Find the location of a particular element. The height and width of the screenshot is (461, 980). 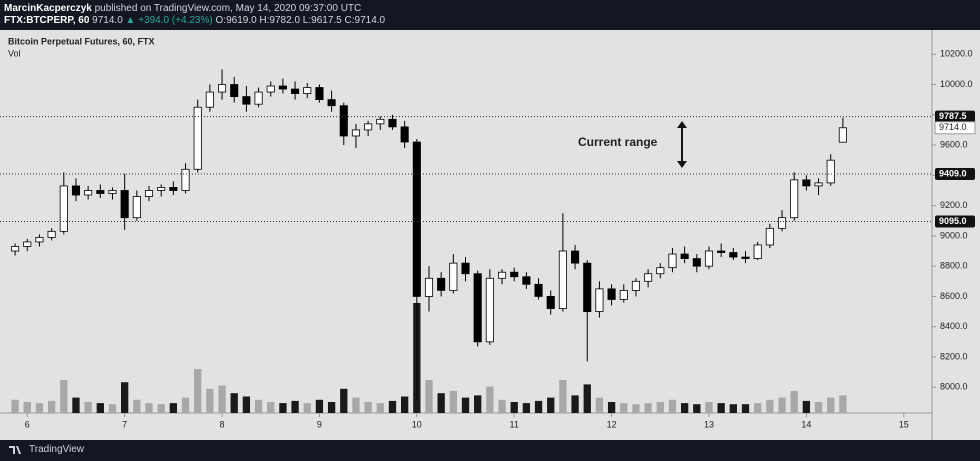

y-tick-label: 10200.0 is located at coordinates (956, 54).